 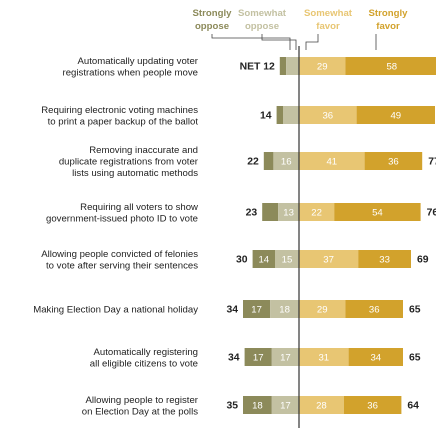 What do you see at coordinates (115, 310) in the screenshot?
I see `row-label-line: Making Election Day a national holiday` at bounding box center [115, 310].